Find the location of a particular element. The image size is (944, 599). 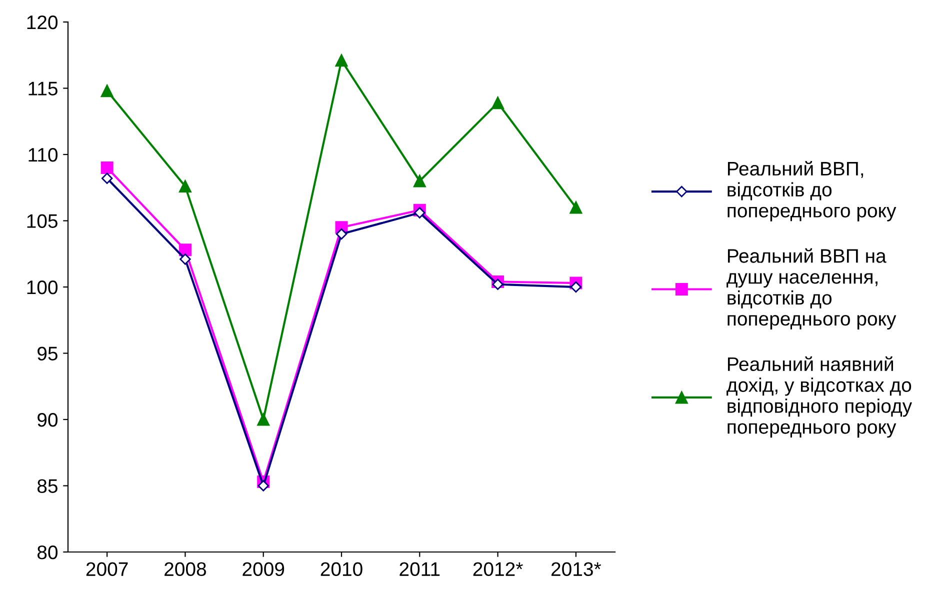

y-tick-label: 110 is located at coordinates (43, 155).